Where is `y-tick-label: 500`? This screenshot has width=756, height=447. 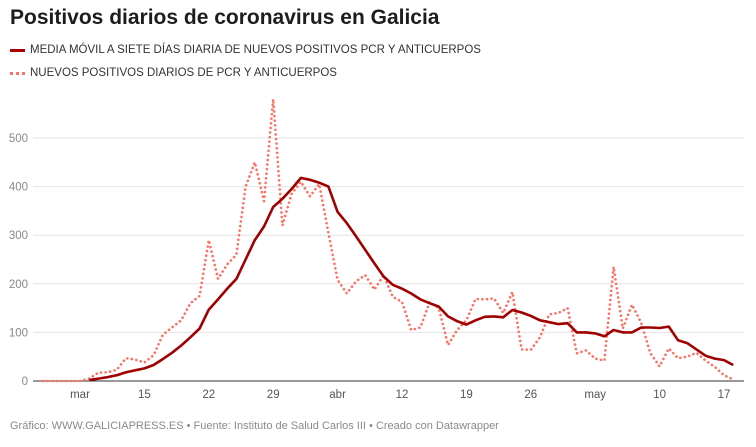 y-tick-label: 500 is located at coordinates (18, 139).